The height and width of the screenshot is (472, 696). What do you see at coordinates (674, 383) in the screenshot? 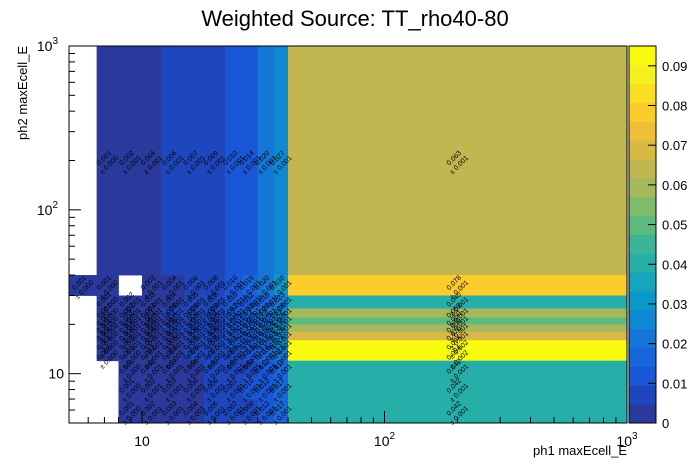
I see `colorbar-tick-label: 0.01` at bounding box center [674, 383].